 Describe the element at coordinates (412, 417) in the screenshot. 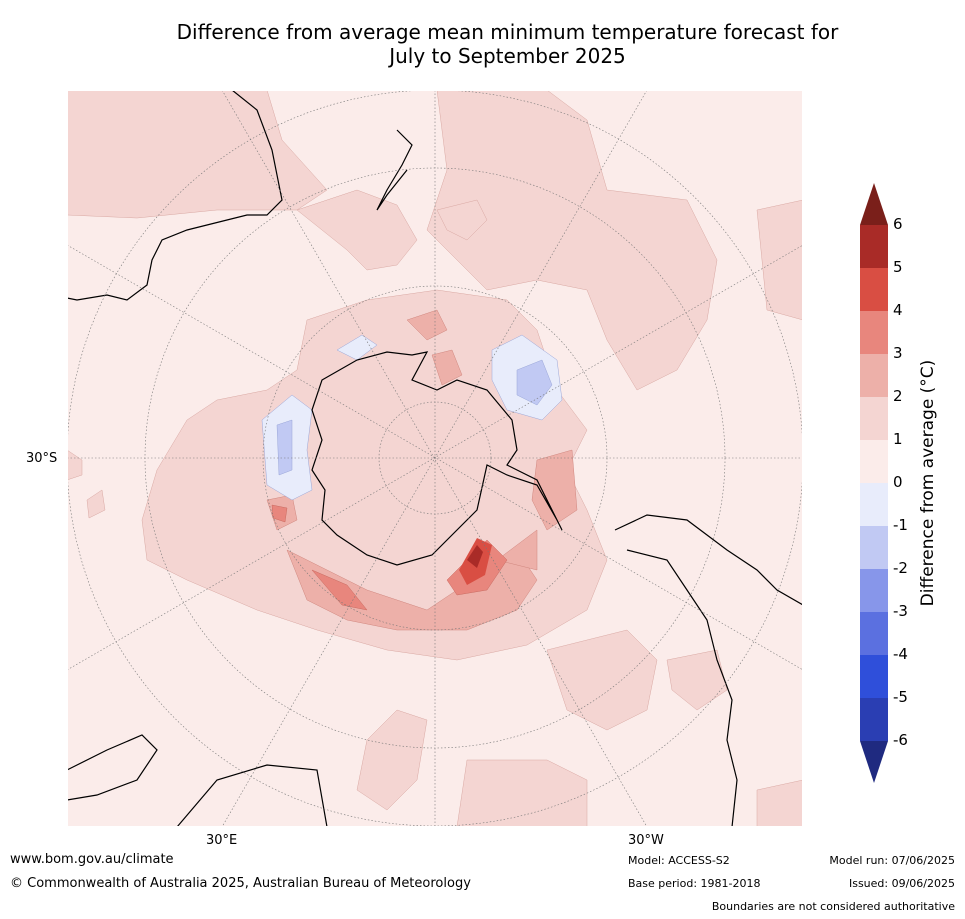

I see `anomaly-negative` at that location.